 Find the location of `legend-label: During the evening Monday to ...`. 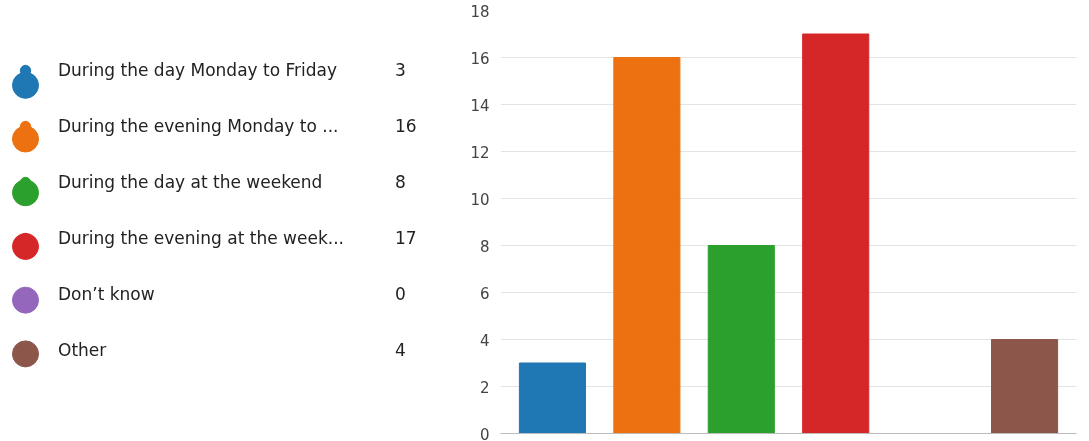

legend-label: During the evening Monday to ... is located at coordinates (198, 126).